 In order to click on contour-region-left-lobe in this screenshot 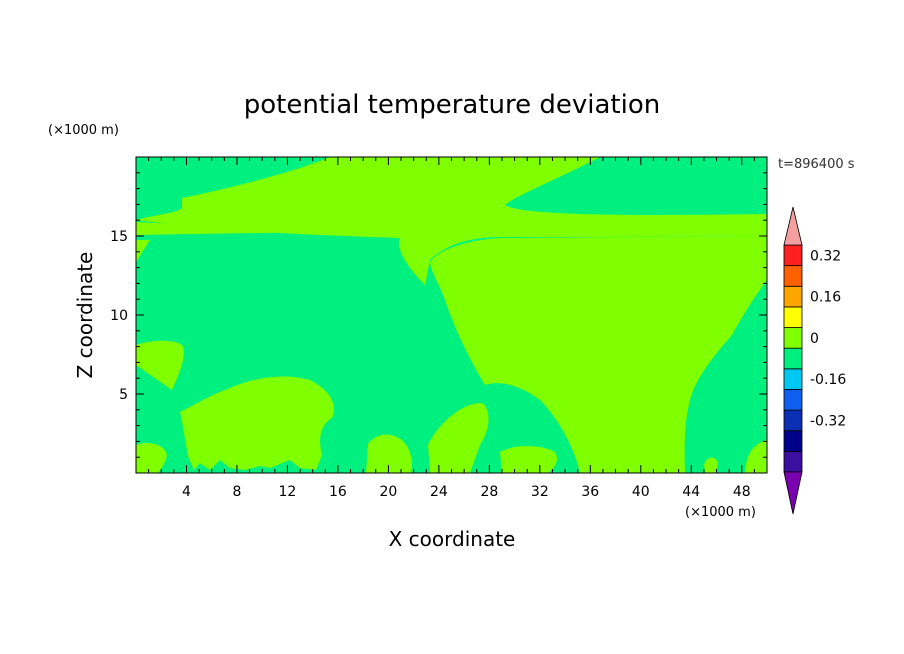, I will do `click(160, 365)`.